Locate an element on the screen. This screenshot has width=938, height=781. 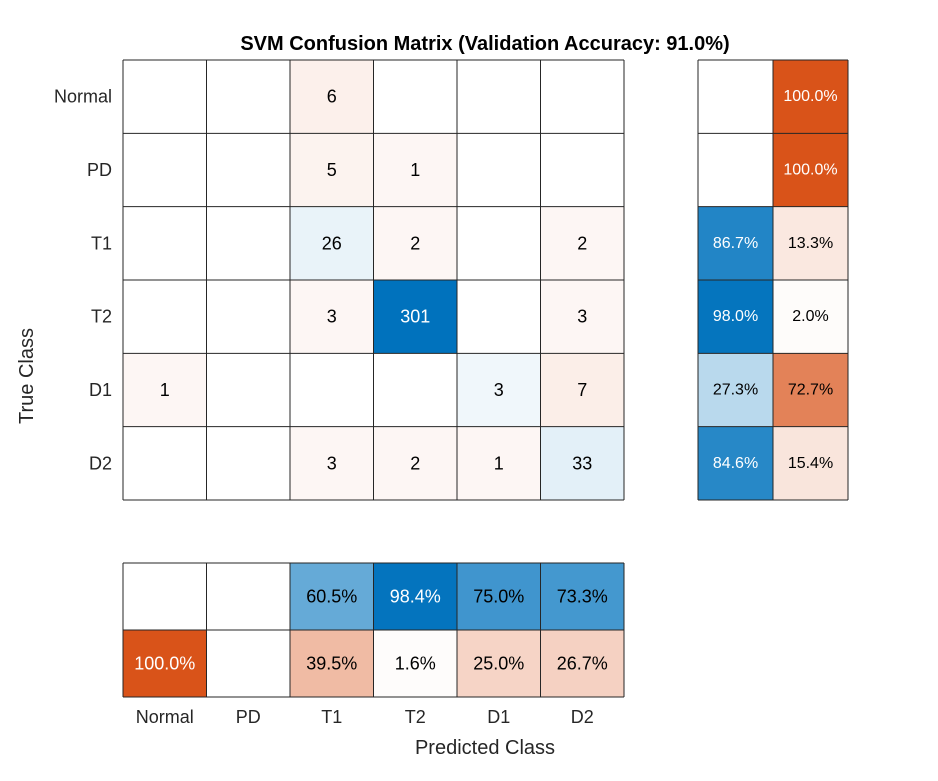
row-summary-incorrect-value: 15.4% is located at coordinates (810, 463).